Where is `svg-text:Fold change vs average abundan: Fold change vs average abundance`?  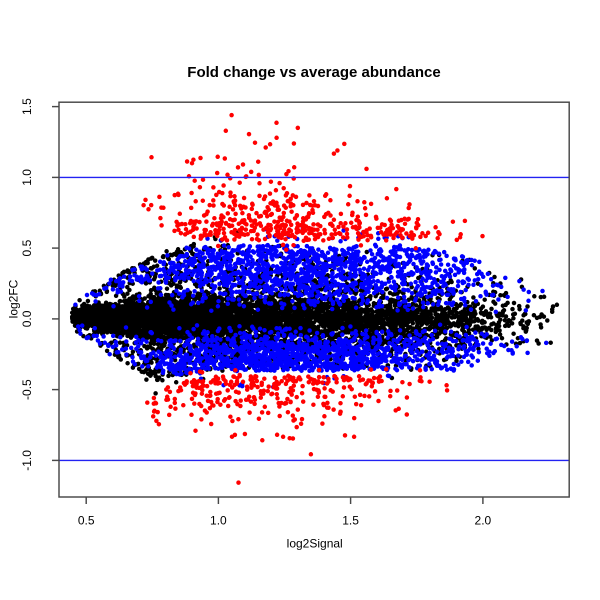 svg-text:Fold change vs average abundan: Fold change vs average abundance is located at coordinates (313, 72).